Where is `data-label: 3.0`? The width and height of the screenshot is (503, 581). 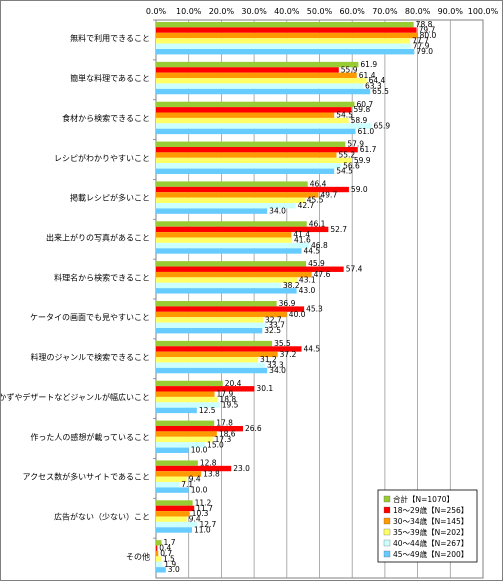
data-label: 3.0 is located at coordinates (174, 569).